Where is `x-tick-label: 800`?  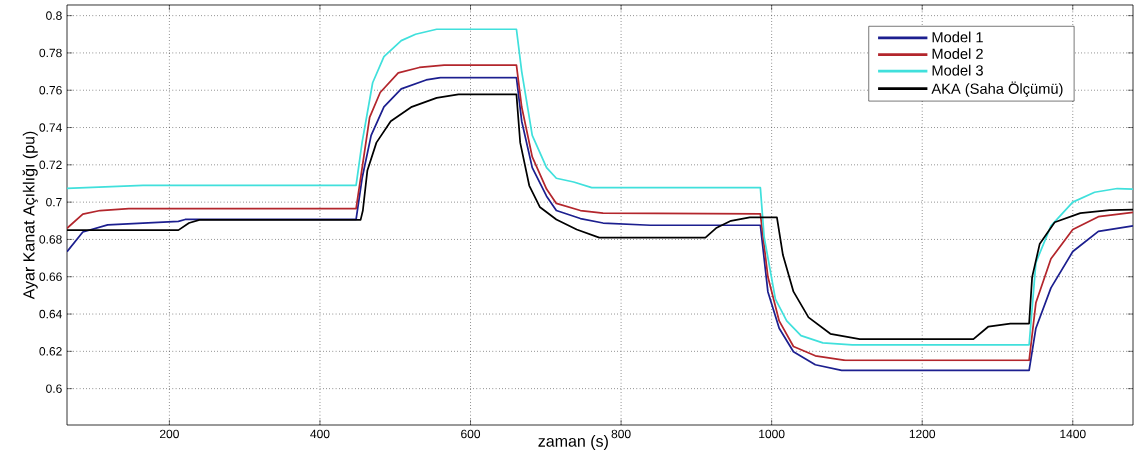 x-tick-label: 800 is located at coordinates (621, 434).